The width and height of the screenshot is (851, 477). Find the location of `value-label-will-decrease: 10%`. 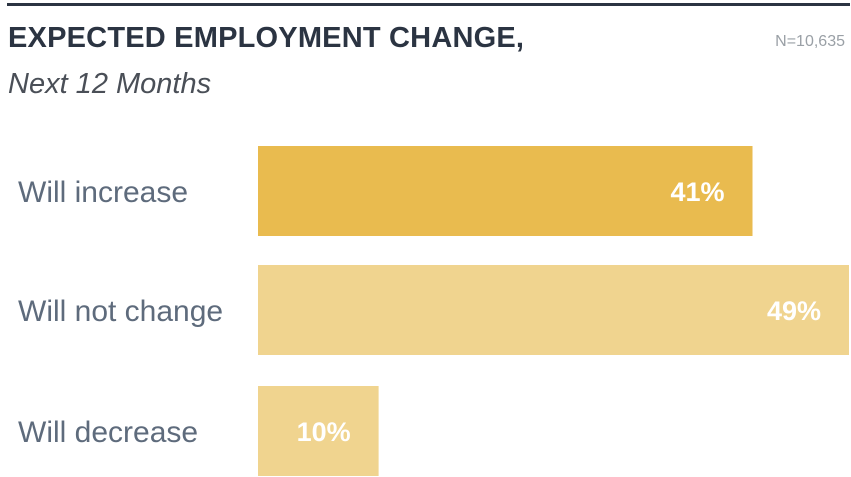

value-label-will-decrease: 10% is located at coordinates (324, 432).